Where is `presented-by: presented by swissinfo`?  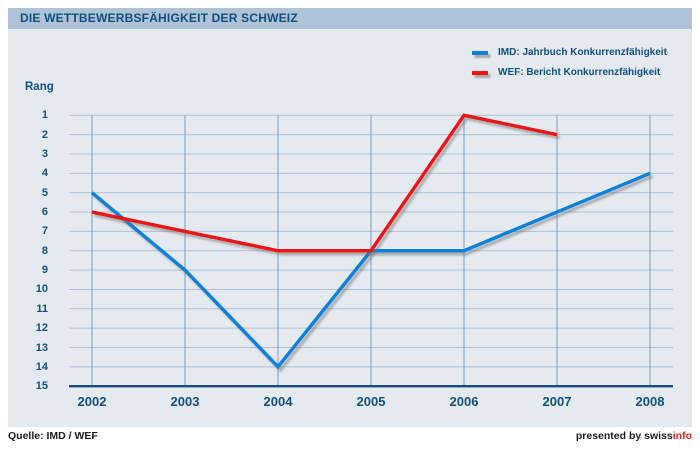
presented-by: presented by swissinfo is located at coordinates (634, 436).